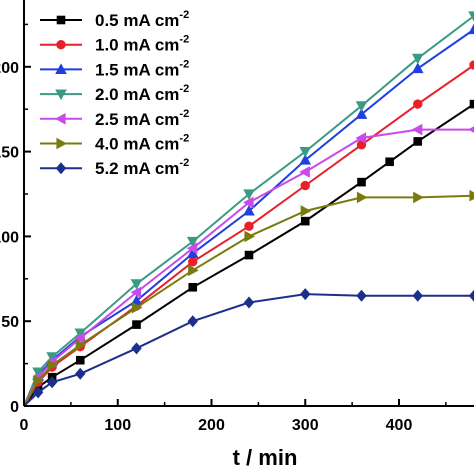 The width and height of the screenshot is (474, 474). I want to click on legend-entry: 0.5 mA cm-2, so click(114, 19).